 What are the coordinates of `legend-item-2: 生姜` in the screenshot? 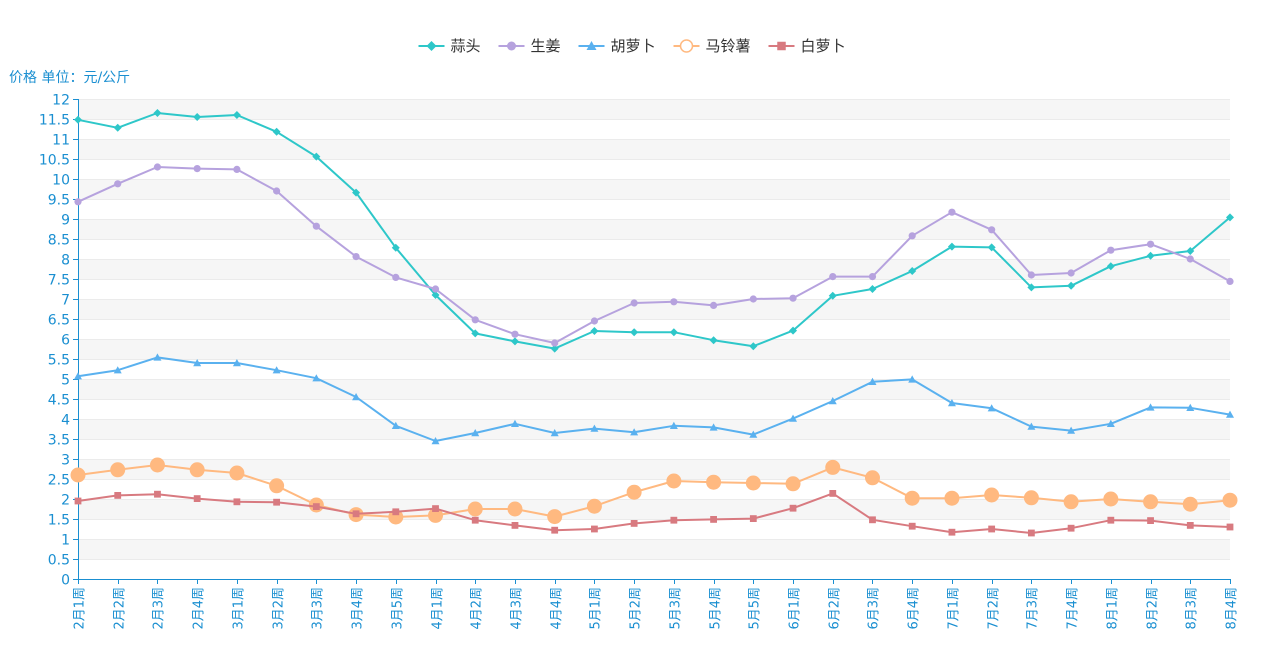 It's located at (529, 46).